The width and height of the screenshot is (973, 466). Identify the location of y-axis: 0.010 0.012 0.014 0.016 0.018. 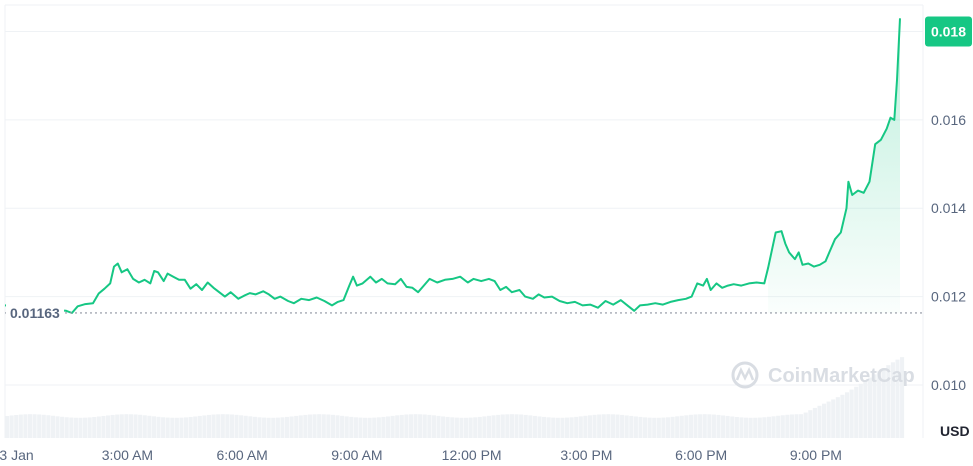
(948, 208).